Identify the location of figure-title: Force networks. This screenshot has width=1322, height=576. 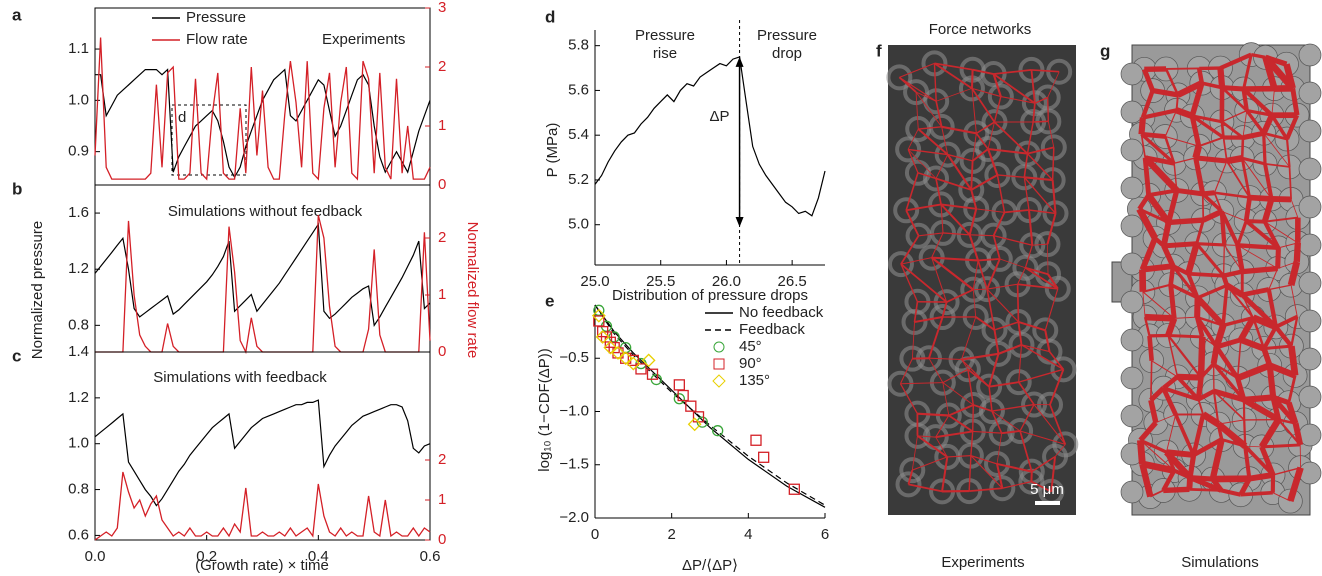
(980, 29).